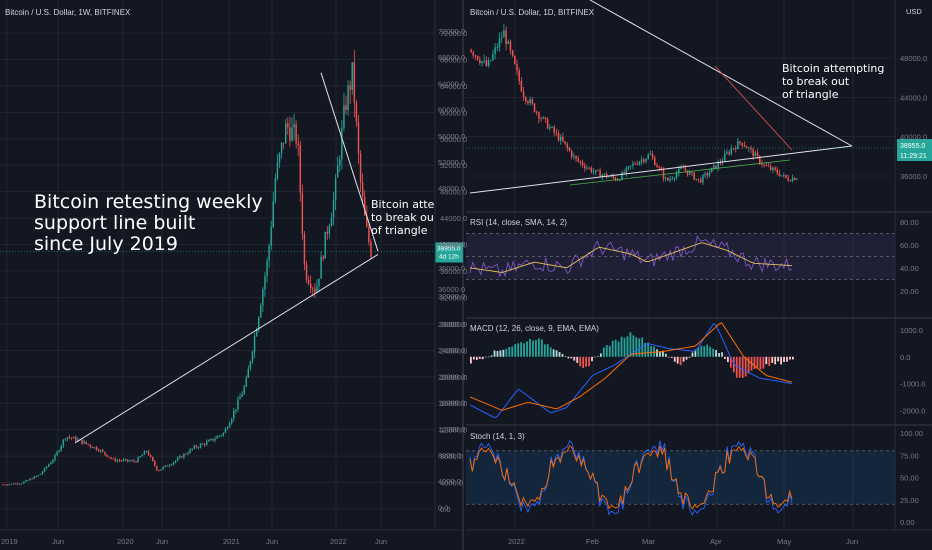  I want to click on right-price-badge, so click(914, 150).